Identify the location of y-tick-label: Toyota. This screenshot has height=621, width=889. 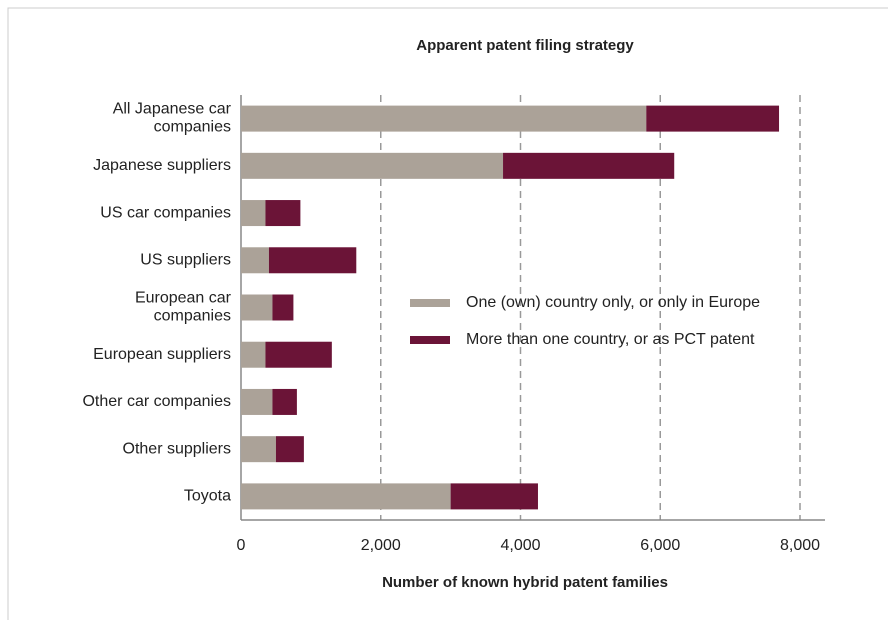
(207, 496).